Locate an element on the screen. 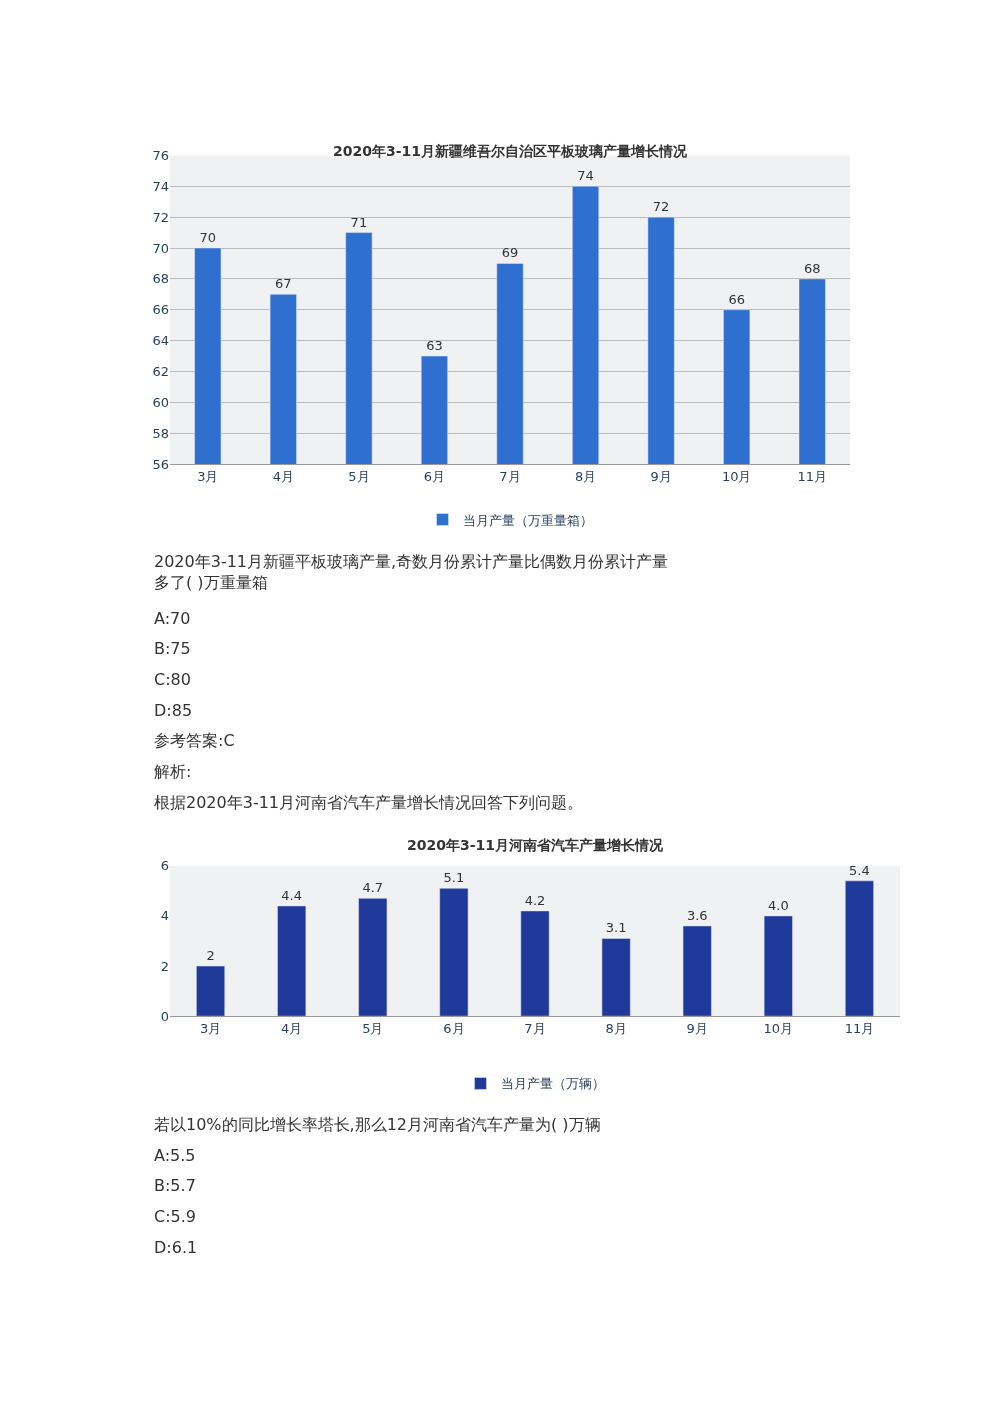  text: C:80 is located at coordinates (172, 679).